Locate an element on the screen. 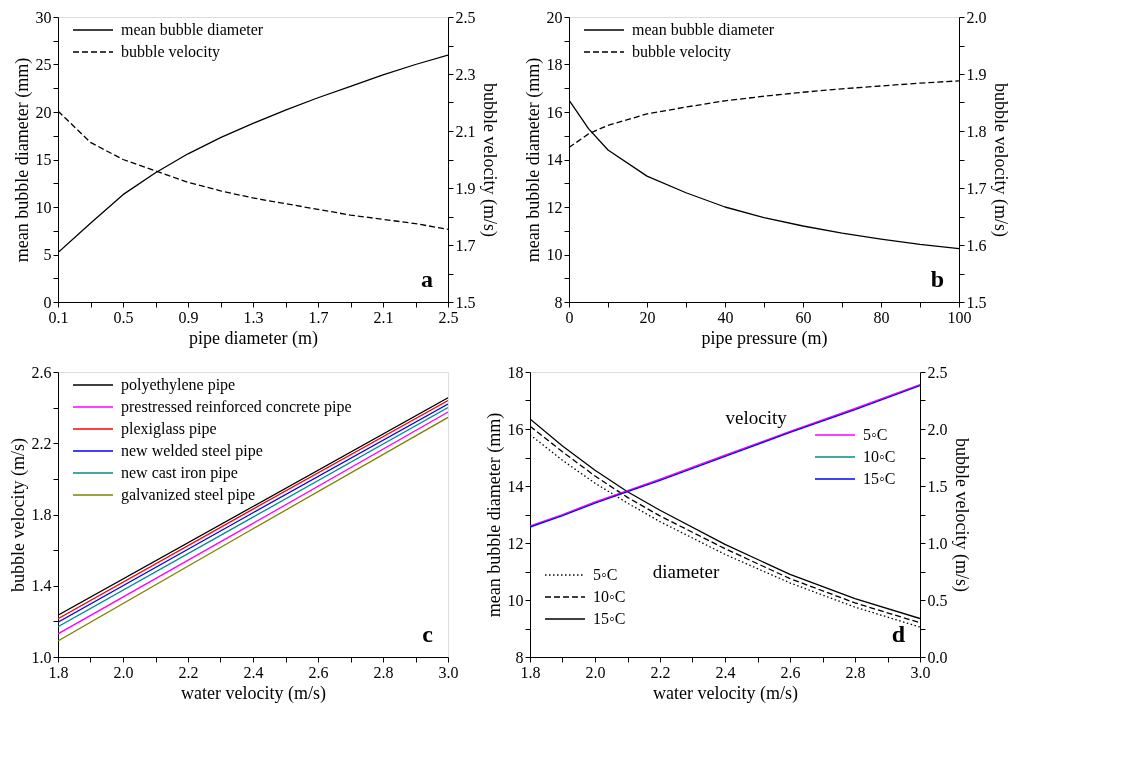  y-tick-label: 1.4 is located at coordinates (41, 586).